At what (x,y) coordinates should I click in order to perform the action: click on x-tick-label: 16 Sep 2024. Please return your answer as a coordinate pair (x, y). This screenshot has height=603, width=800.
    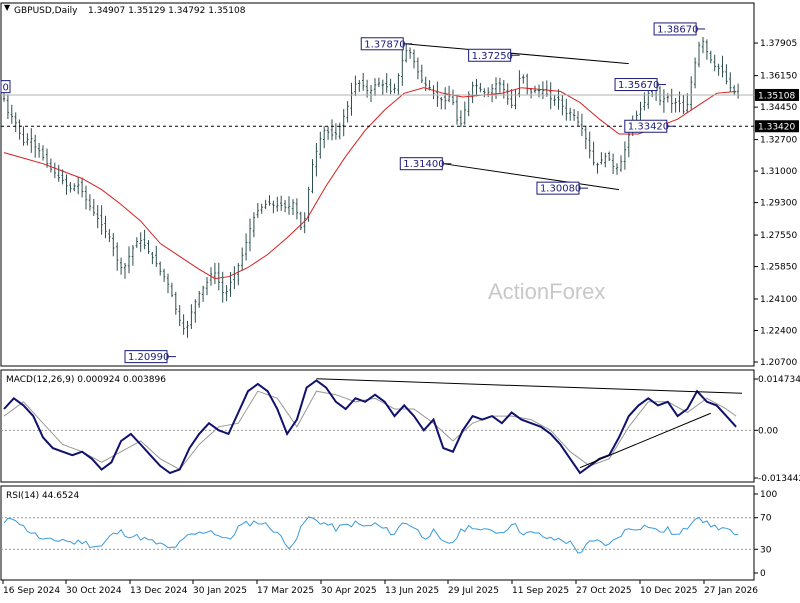
    Looking at the image, I should click on (31, 591).